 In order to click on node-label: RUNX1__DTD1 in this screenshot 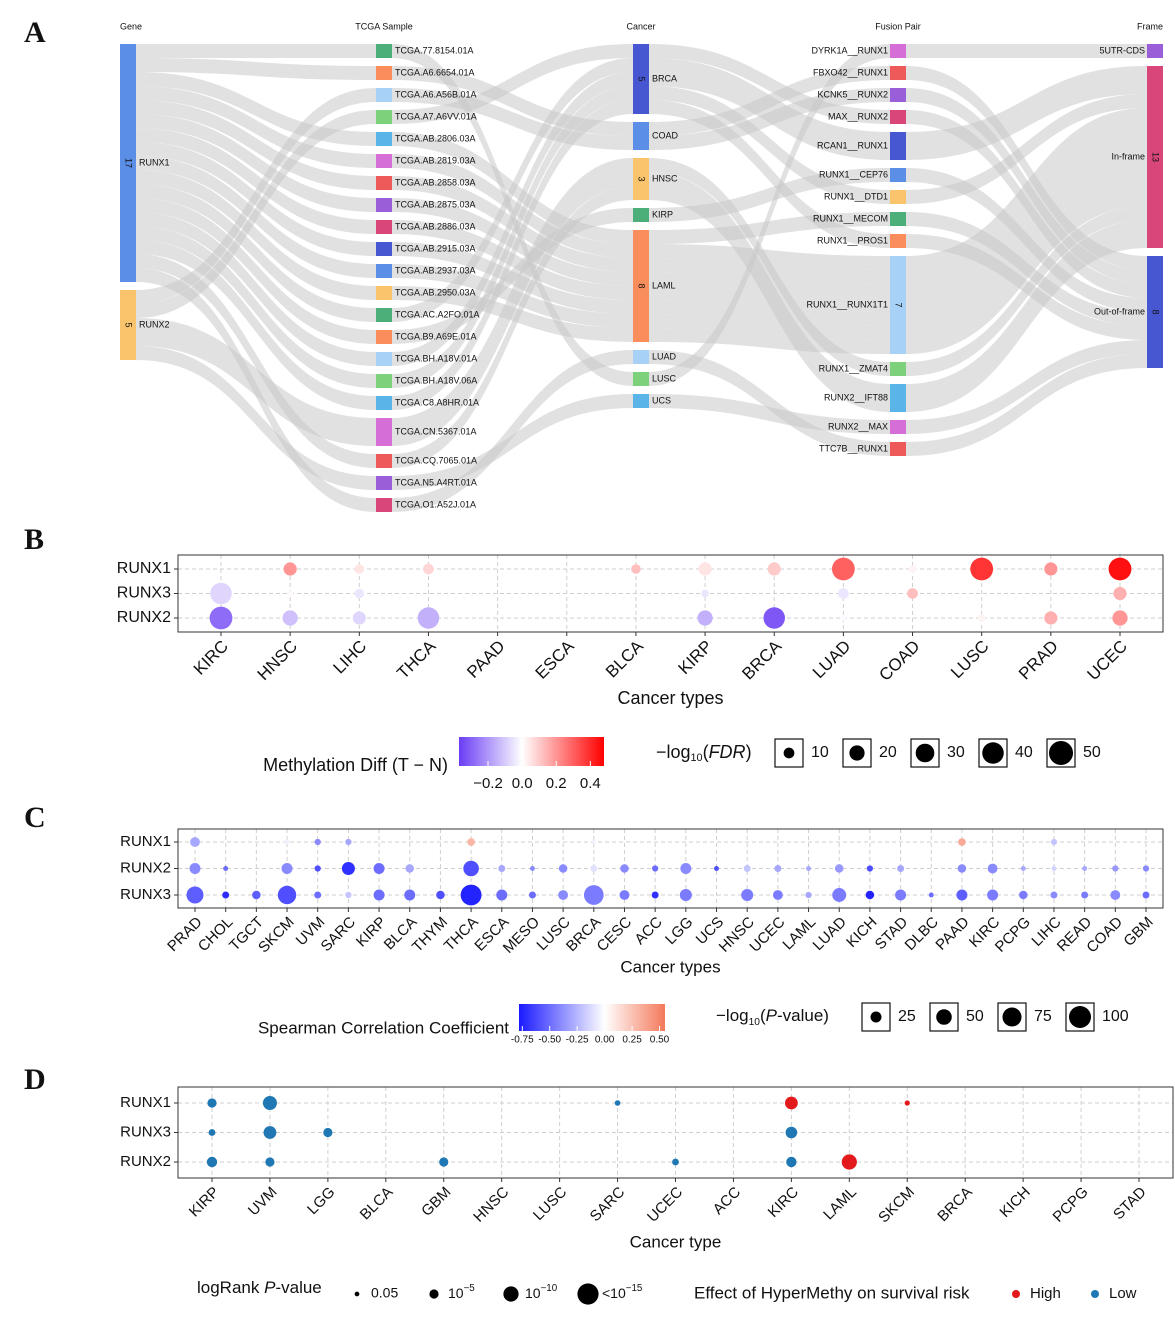, I will do `click(856, 196)`.